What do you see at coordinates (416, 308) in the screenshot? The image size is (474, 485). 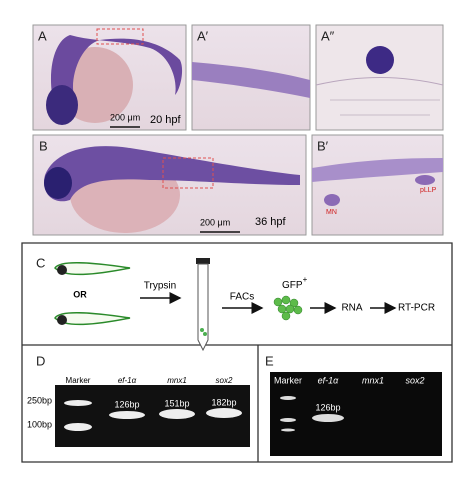 I see `step: RT-PCR` at bounding box center [416, 308].